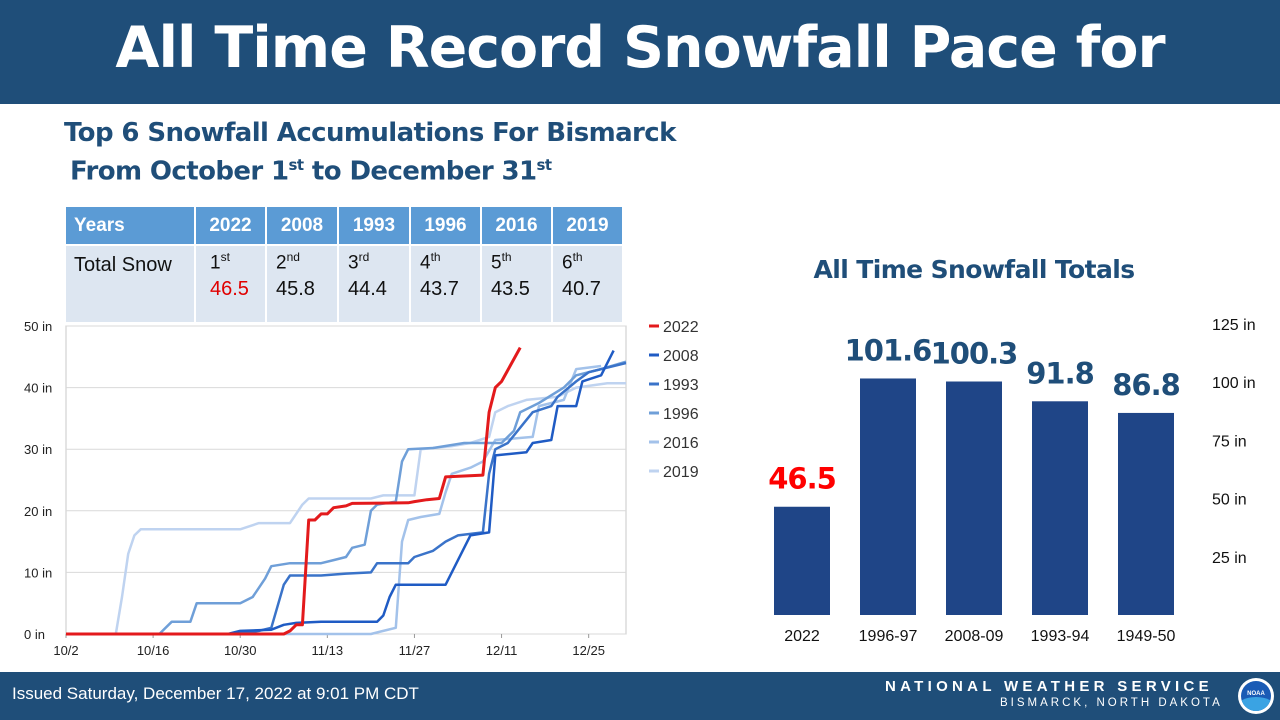 The height and width of the screenshot is (720, 1280). What do you see at coordinates (1060, 636) in the screenshot?
I see `category-label: 1993-94` at bounding box center [1060, 636].